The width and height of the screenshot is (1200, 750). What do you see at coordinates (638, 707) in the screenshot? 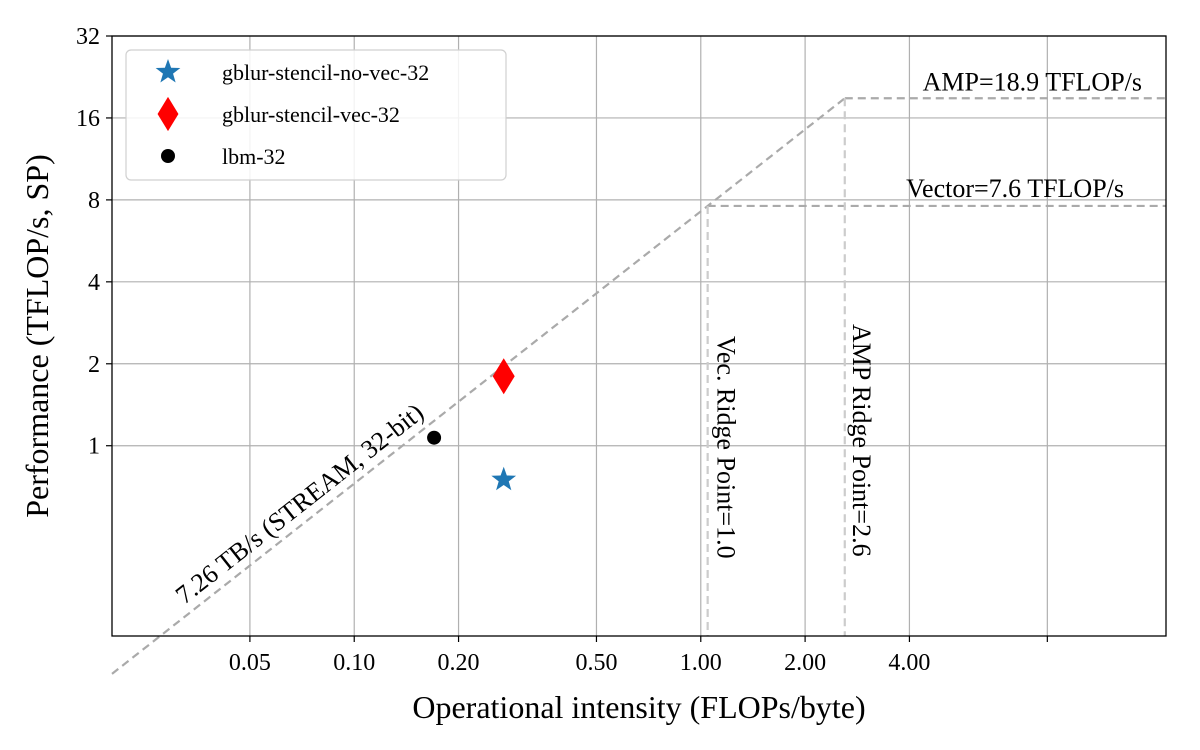
I see `x-axis-label: Operational intensity (FLOPs/byte)` at bounding box center [638, 707].